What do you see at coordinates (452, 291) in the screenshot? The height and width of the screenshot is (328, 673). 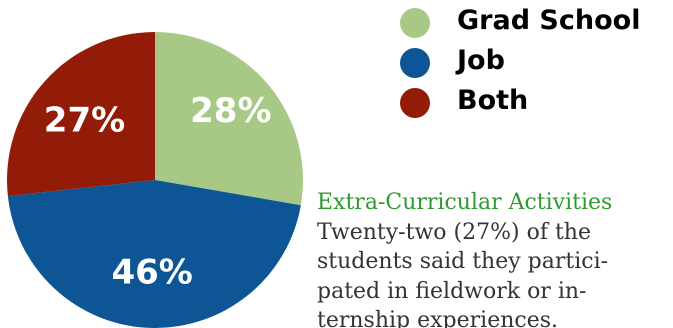 I see `body-text-line: pated in fieldwork or in-` at bounding box center [452, 291].